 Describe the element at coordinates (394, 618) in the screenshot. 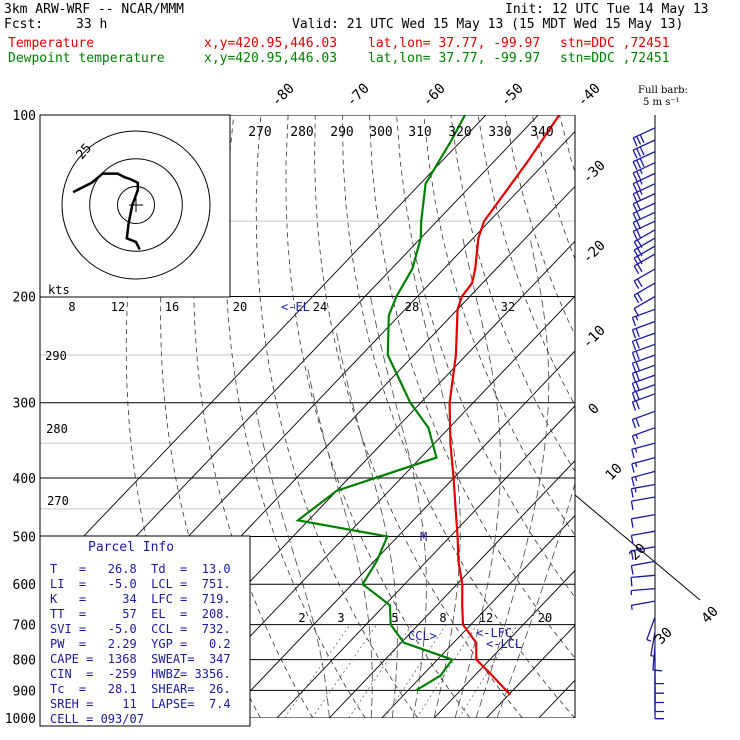

I see `mixing-ratio-label: 5` at that location.